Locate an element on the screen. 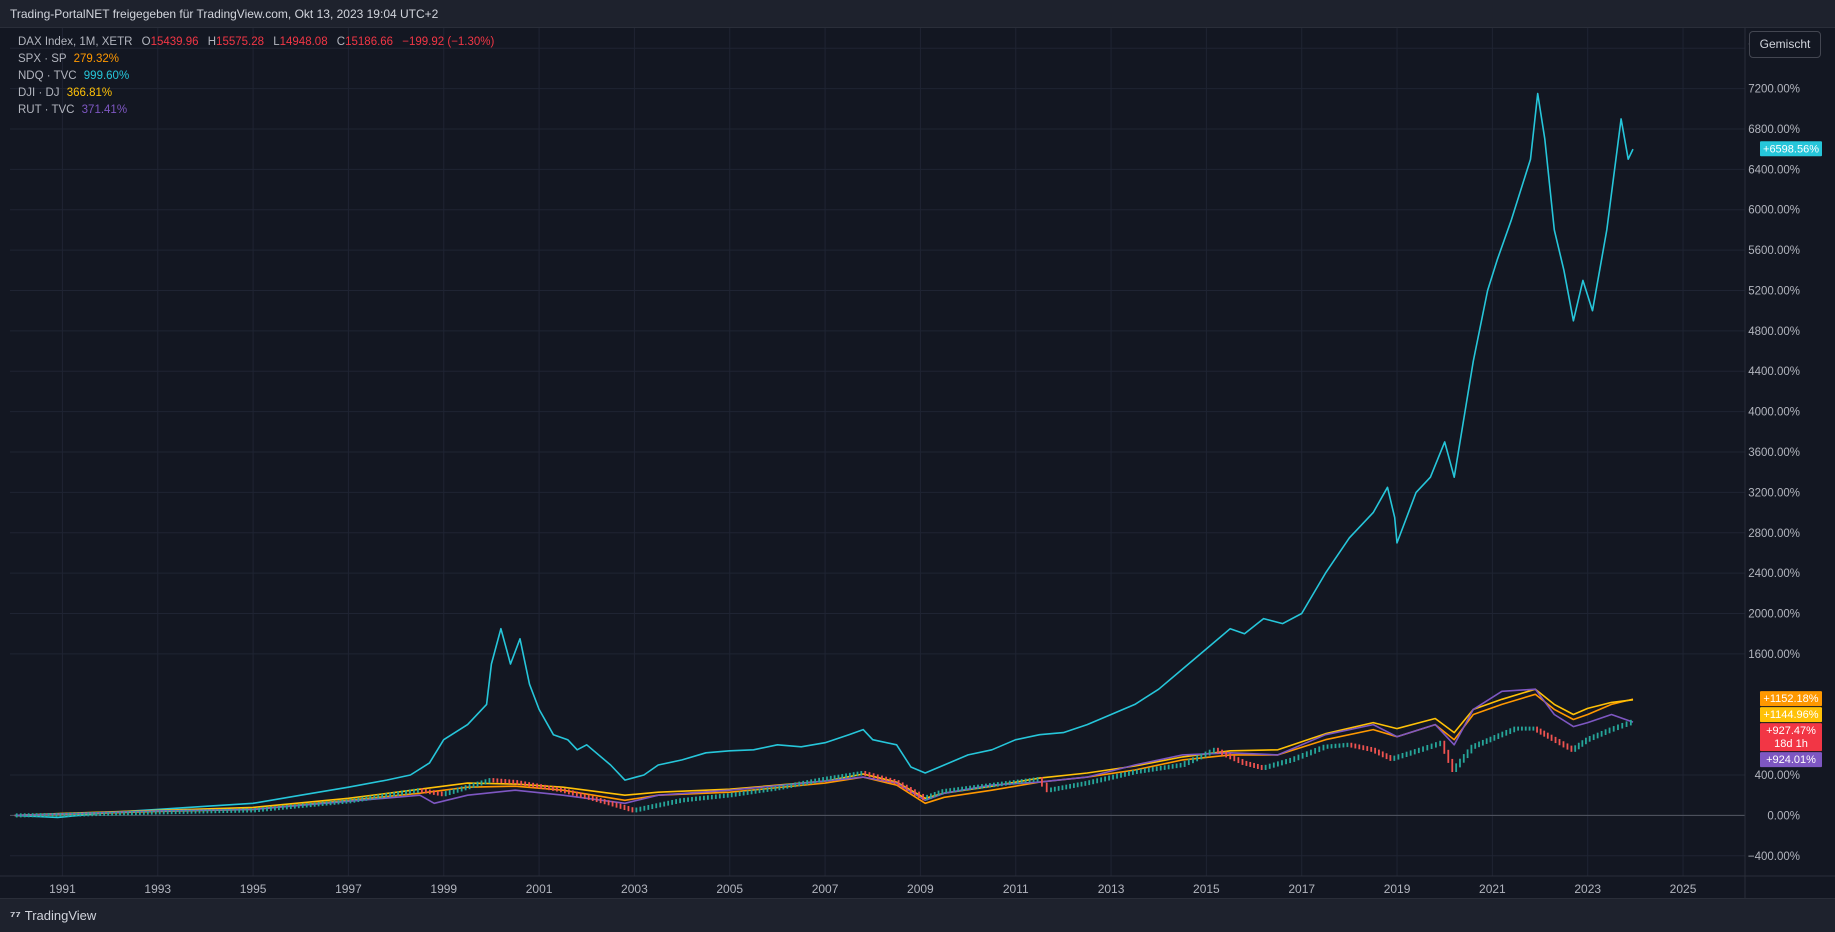  legend-row-spx: SPX · SP 279.32% is located at coordinates (256, 59).